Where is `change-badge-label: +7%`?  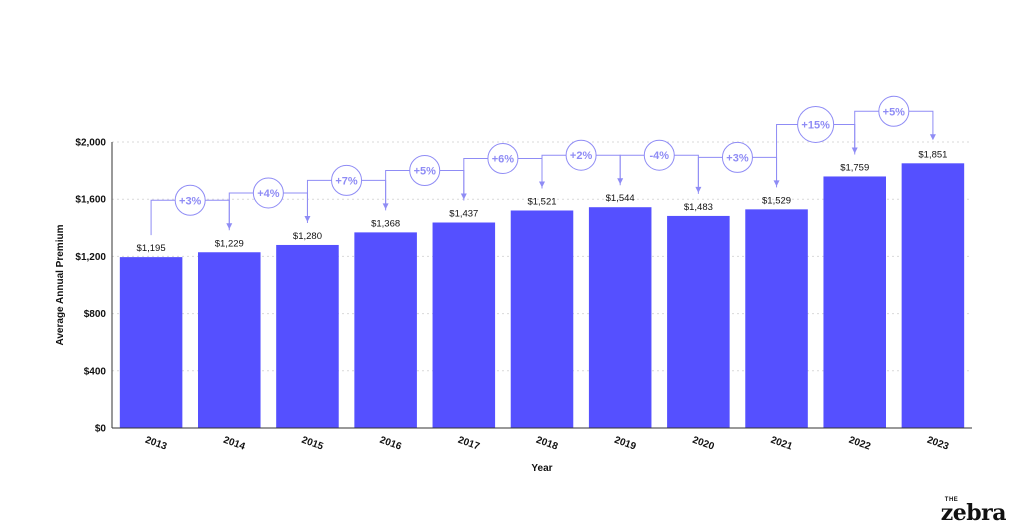 change-badge-label: +7% is located at coordinates (346, 181).